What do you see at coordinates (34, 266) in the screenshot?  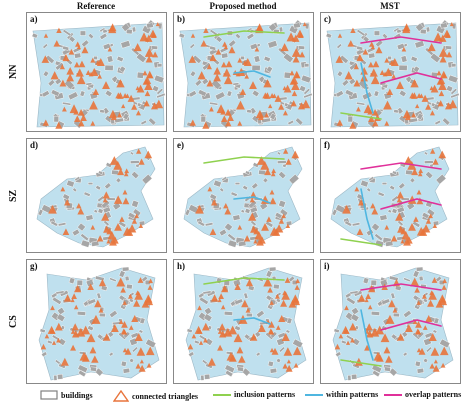 I see `panel-label: g)` at bounding box center [34, 266].